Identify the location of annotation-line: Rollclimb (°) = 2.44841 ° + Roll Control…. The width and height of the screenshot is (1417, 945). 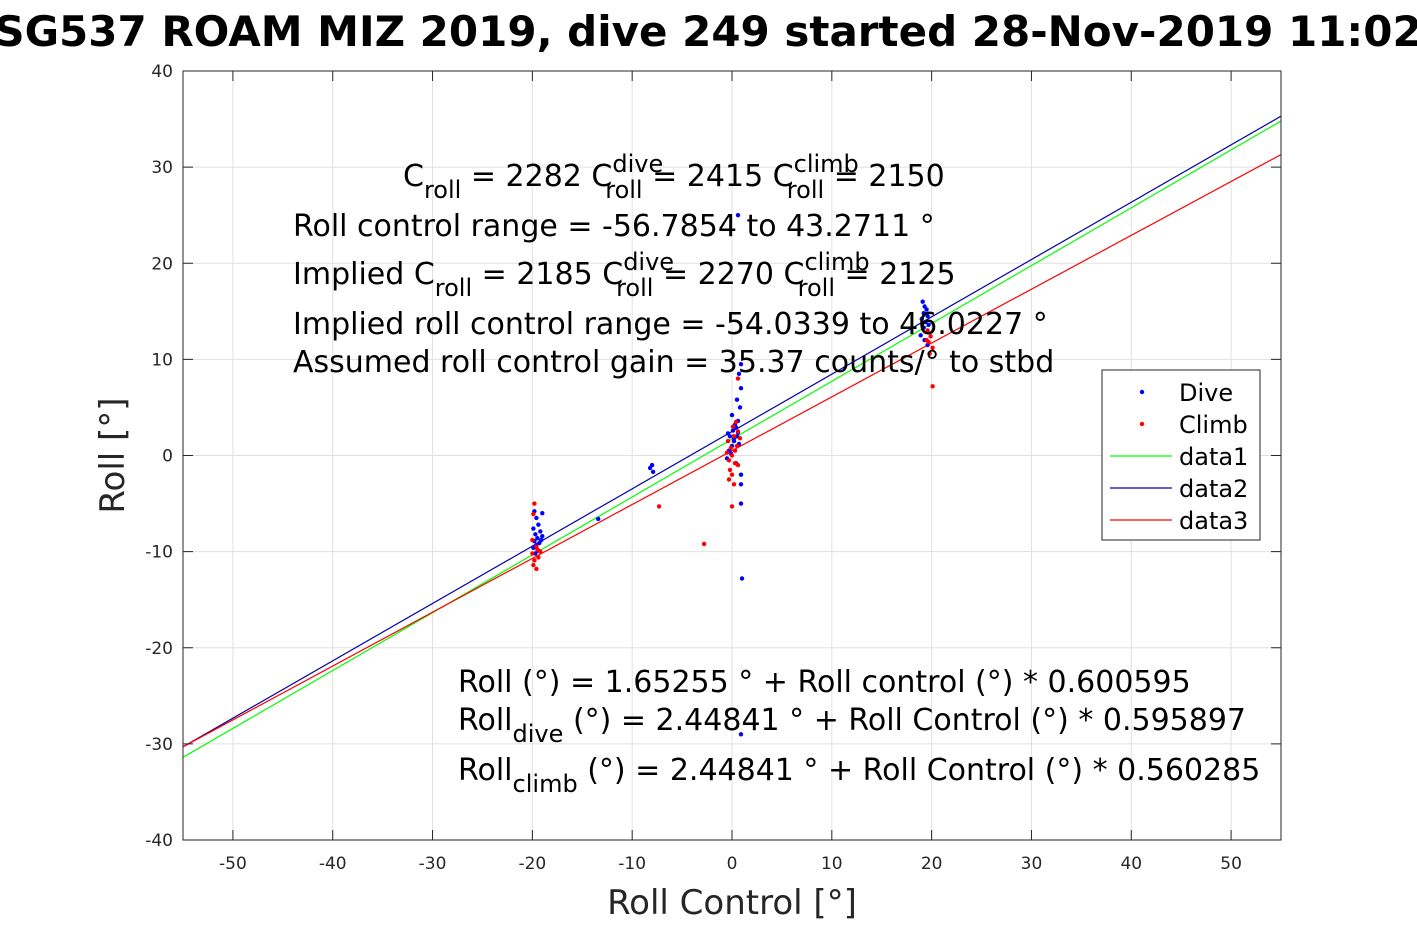
(859, 775).